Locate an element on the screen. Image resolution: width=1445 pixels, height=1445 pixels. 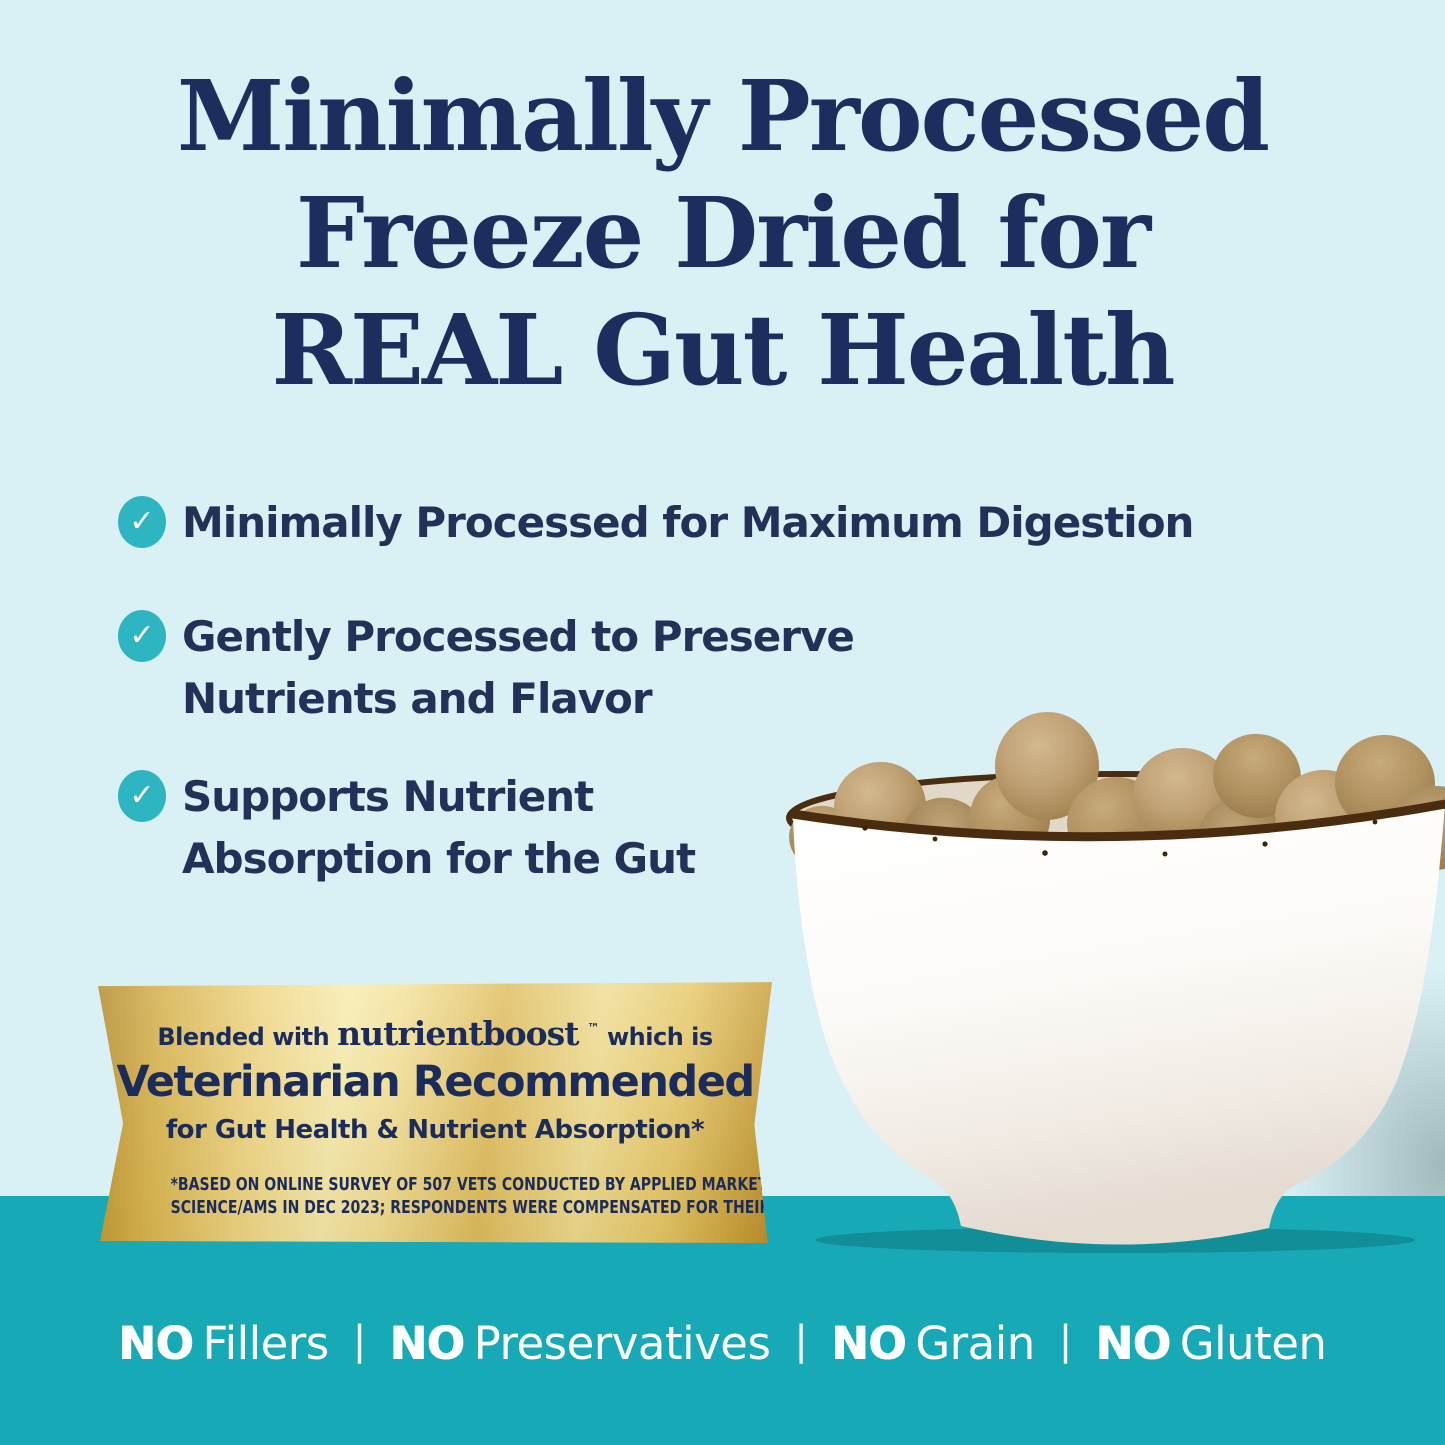
banner-line-1: Blended with nutrientboost ™ which is is located at coordinates (435, 1033).